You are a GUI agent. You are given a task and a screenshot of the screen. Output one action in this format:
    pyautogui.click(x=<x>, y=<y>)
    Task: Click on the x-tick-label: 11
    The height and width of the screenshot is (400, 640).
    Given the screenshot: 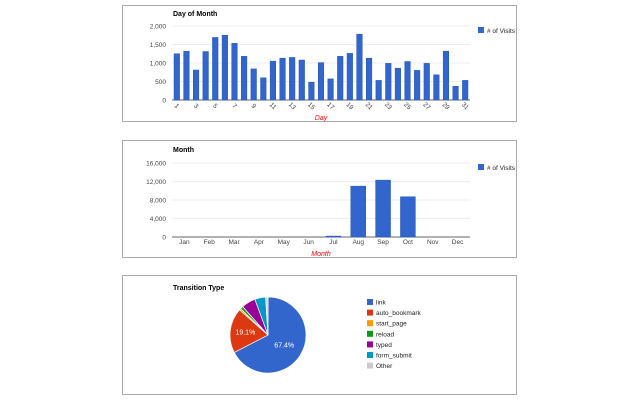 What is the action you would take?
    pyautogui.click(x=273, y=106)
    